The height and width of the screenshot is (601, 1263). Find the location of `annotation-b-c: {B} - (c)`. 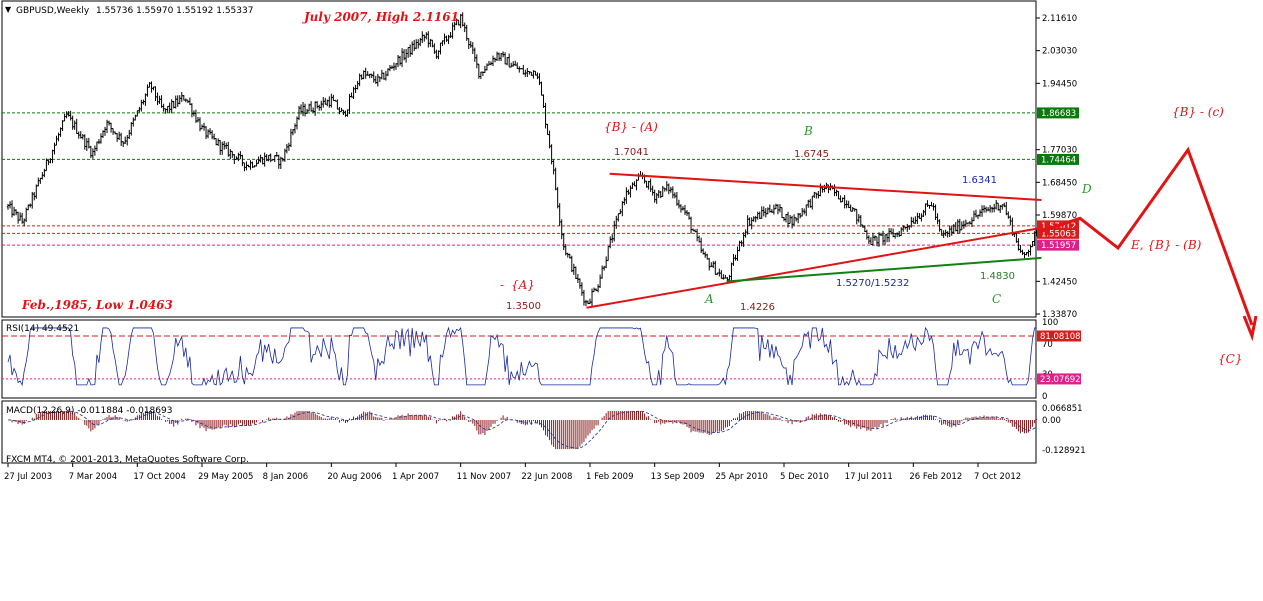

annotation-b-c: {B} - (c) is located at coordinates (1198, 112).